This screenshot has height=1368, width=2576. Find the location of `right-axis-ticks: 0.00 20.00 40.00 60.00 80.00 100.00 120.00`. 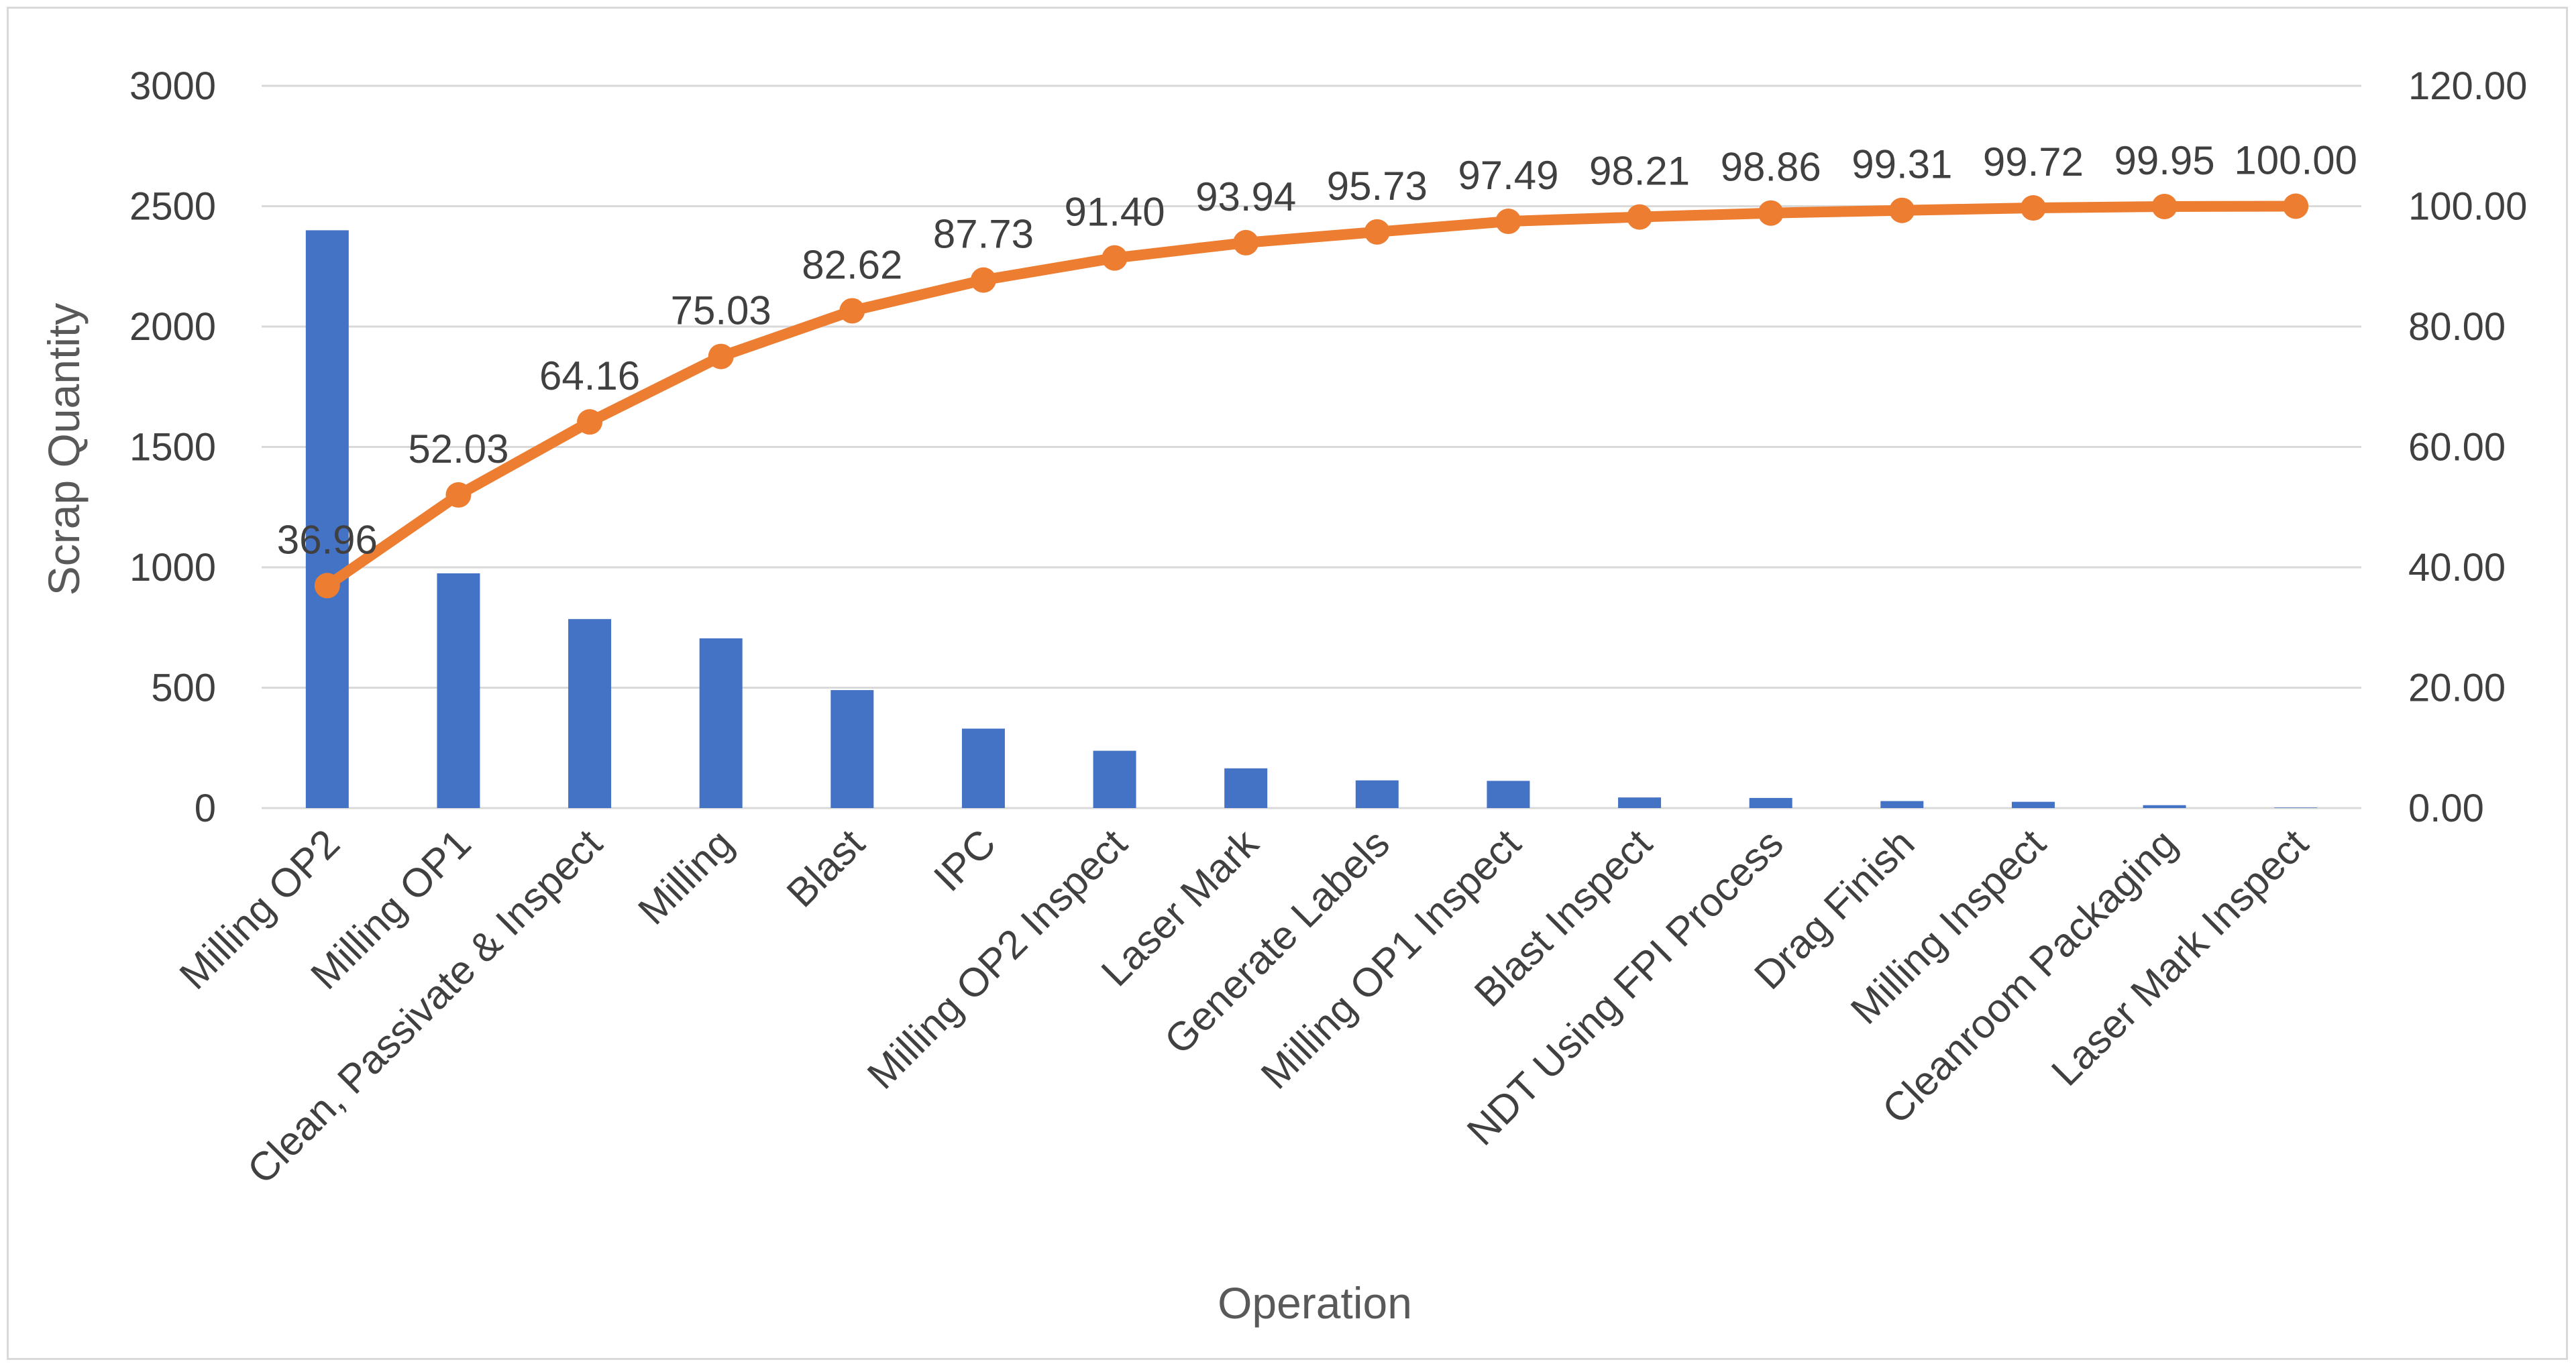

right-axis-ticks: 0.00 20.00 40.00 60.00 80.00 100.00 120.00 is located at coordinates (2467, 447).